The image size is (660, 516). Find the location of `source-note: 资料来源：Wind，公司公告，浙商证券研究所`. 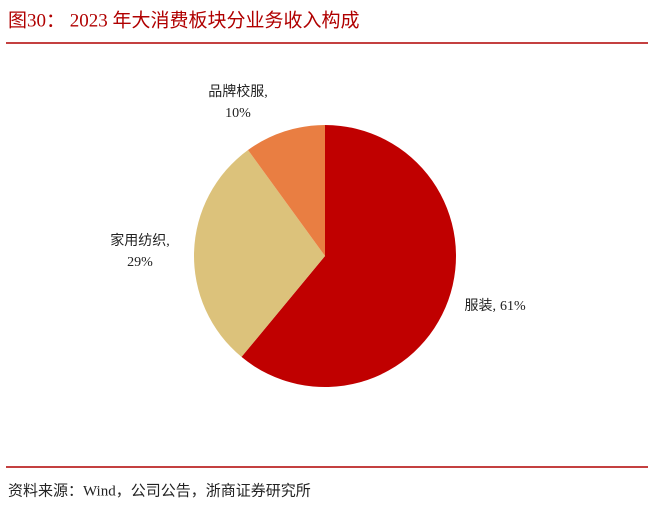

source-note: 资料来源：Wind，公司公告，浙商证券研究所 is located at coordinates (159, 490).